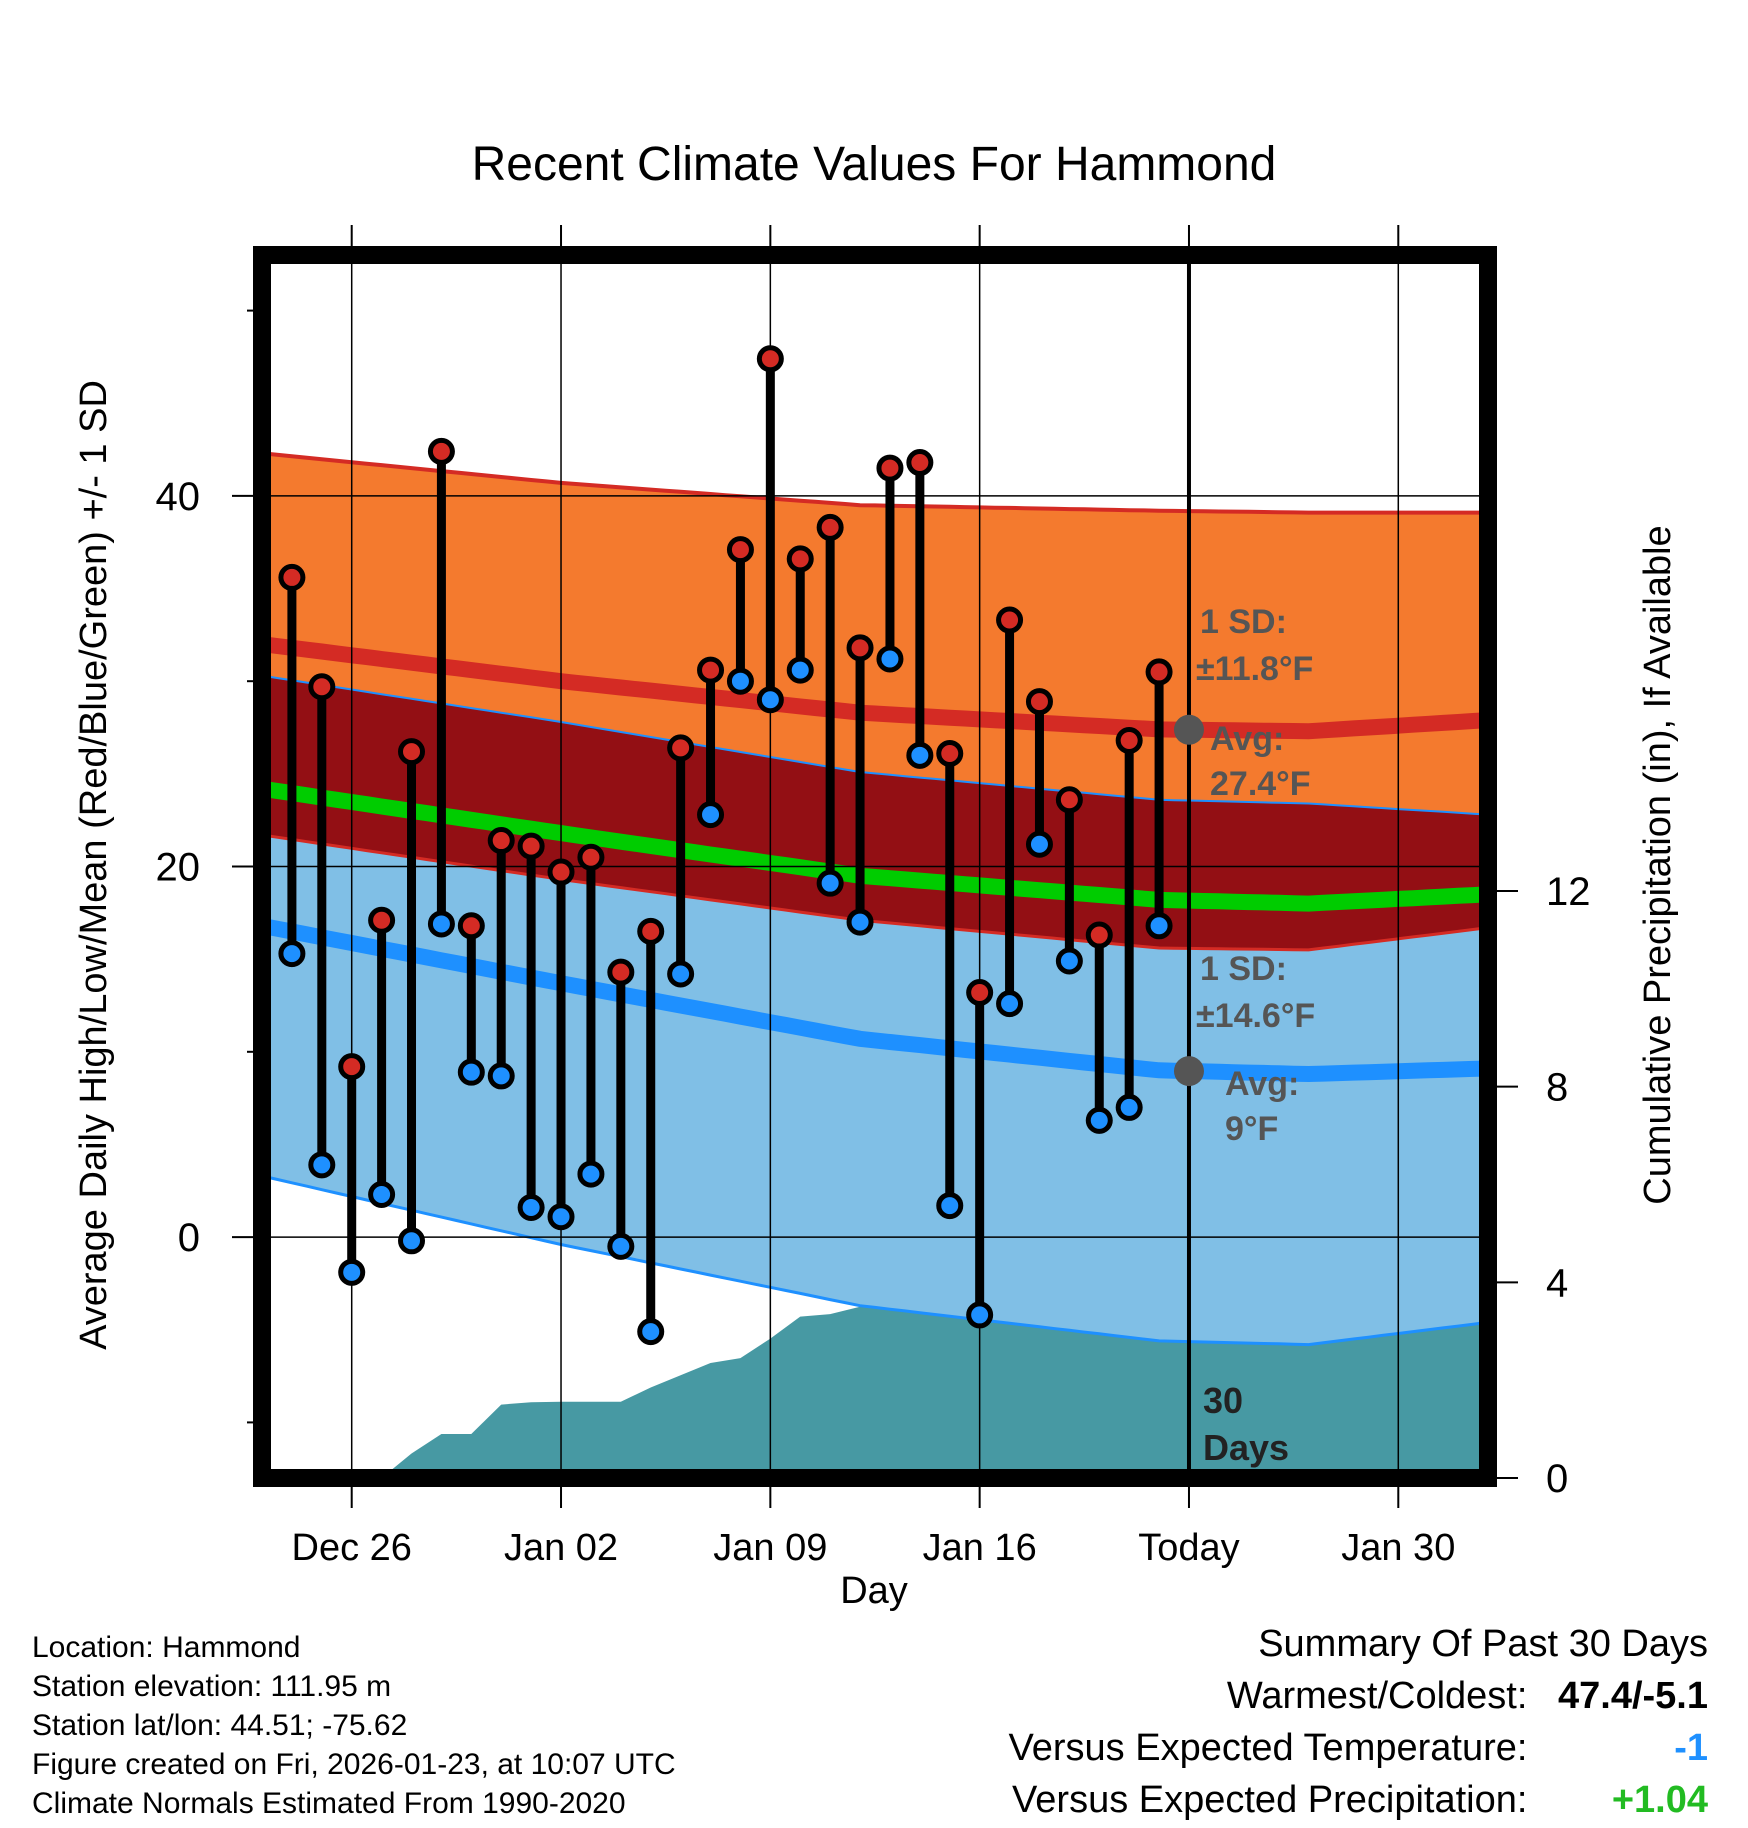 The height and width of the screenshot is (1828, 1748). I want to click on temp-label: Versus Expected Temperature:, so click(1268, 1748).